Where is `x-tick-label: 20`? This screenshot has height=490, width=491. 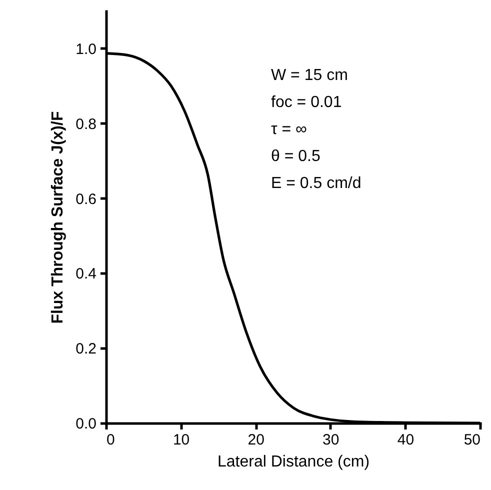
x-tick-label: 20 is located at coordinates (256, 440).